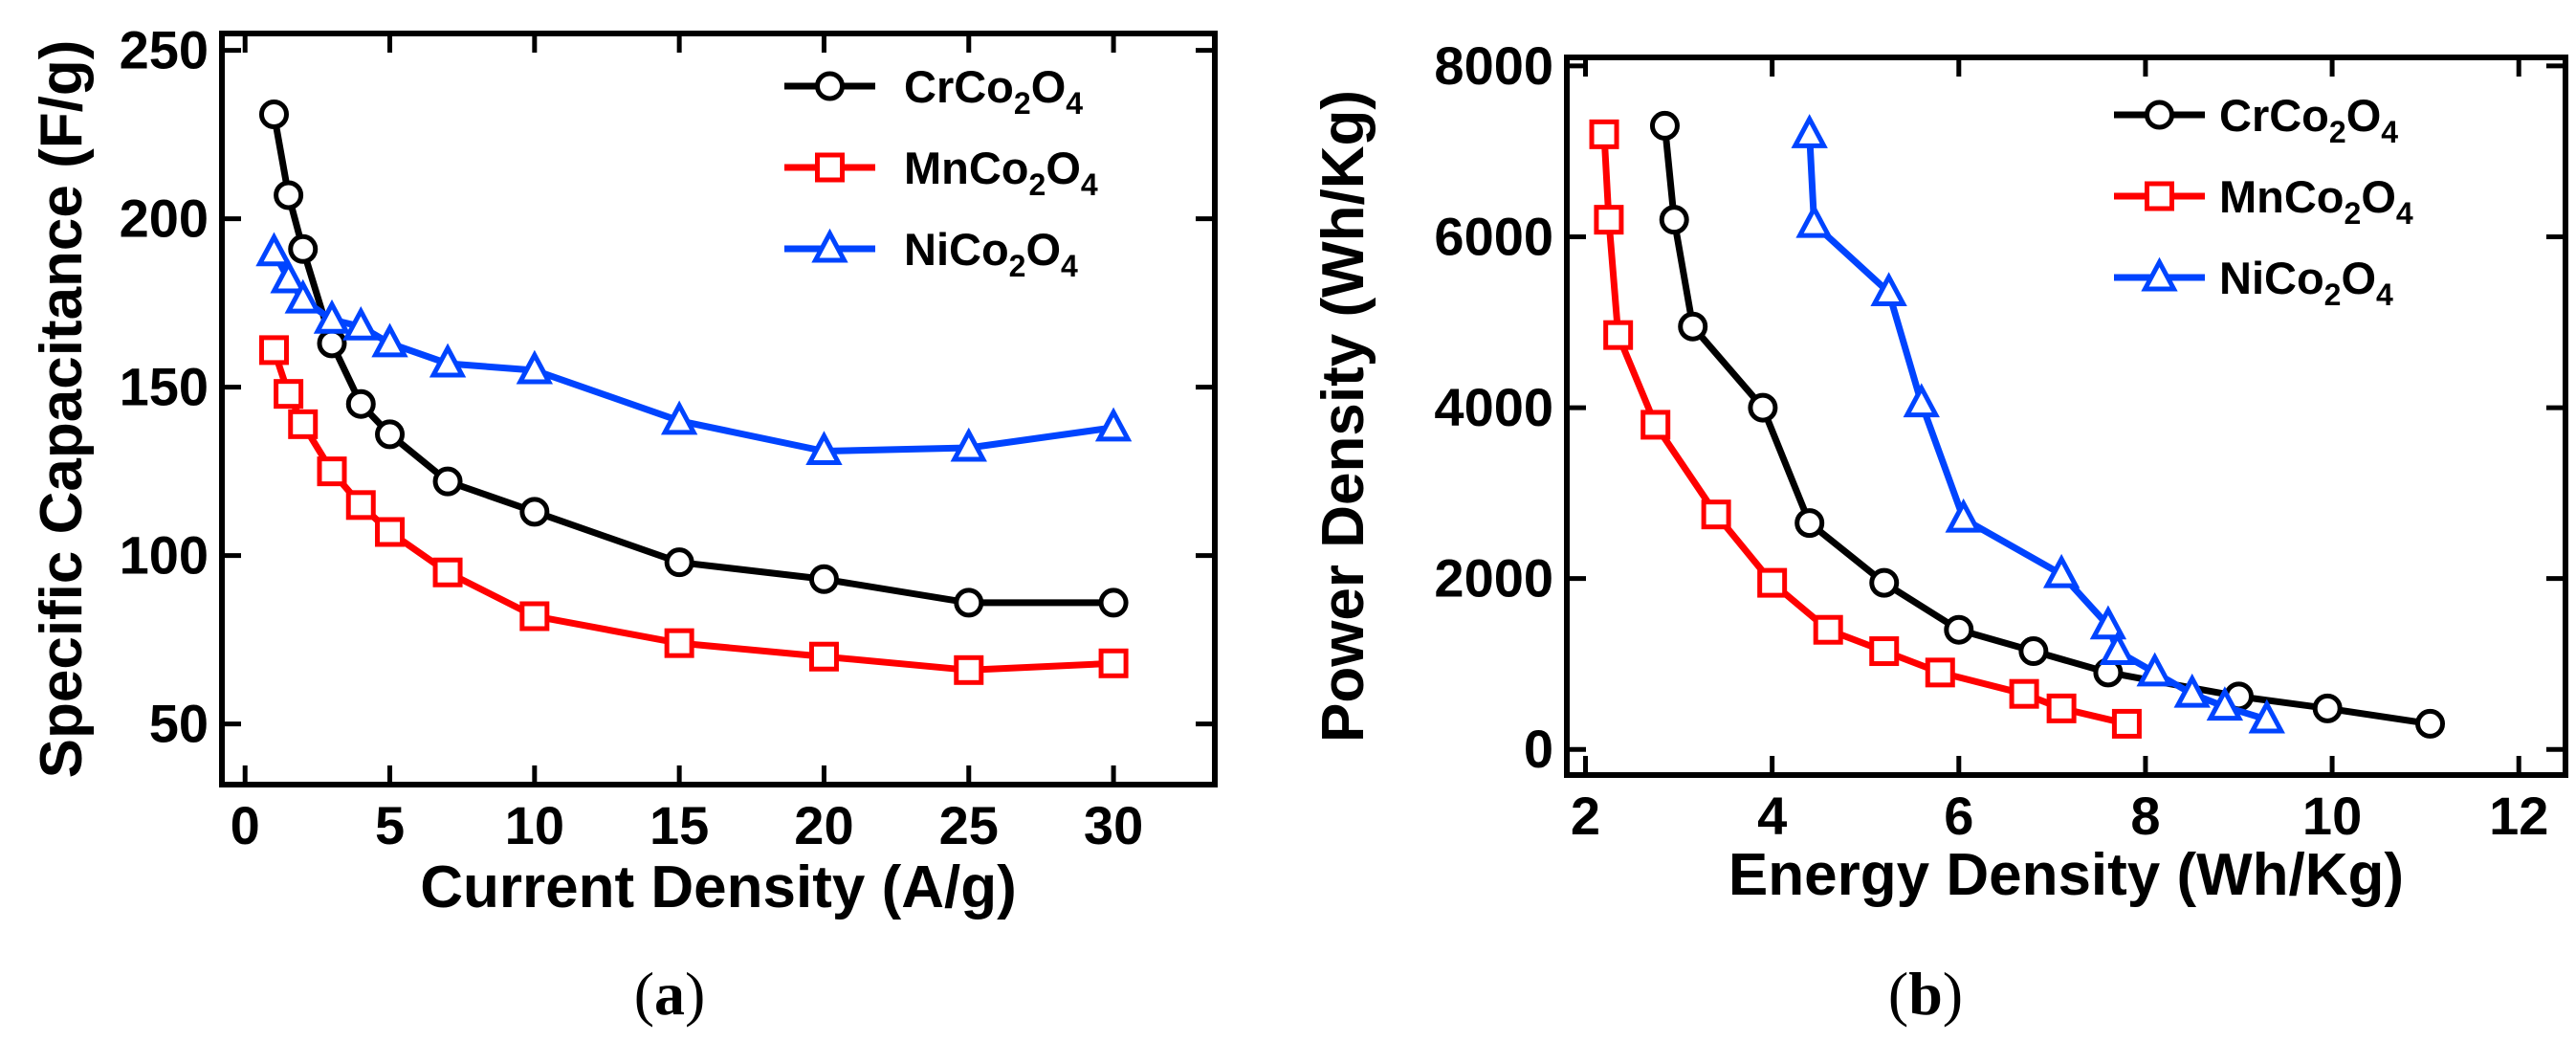 The image size is (2576, 1064). What do you see at coordinates (2308, 120) in the screenshot?
I see `legend-label: CrCo2O4` at bounding box center [2308, 120].